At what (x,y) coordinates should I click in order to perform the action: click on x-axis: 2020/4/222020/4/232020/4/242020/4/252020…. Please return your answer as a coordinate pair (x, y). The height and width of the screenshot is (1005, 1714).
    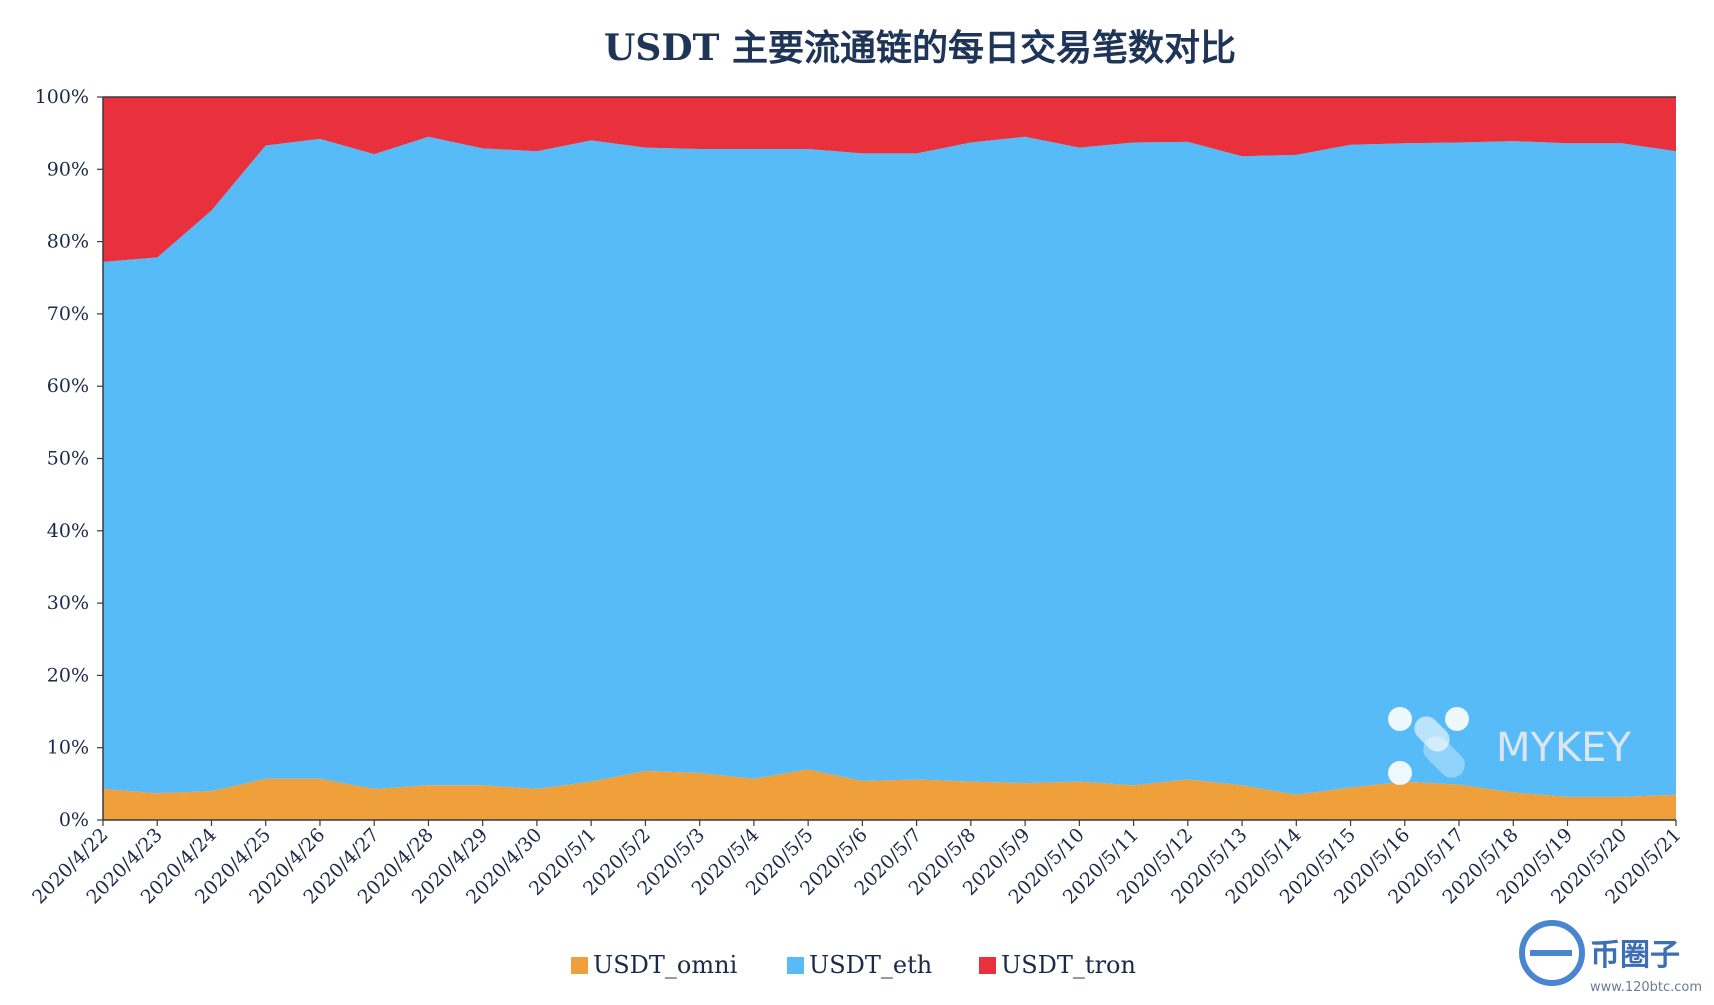
    Looking at the image, I should click on (857, 864).